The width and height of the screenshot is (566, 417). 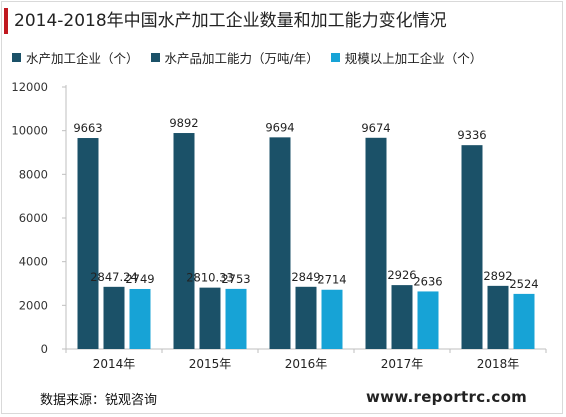 I want to click on data-source: 数据来源：锐观咨询, so click(x=99, y=400).